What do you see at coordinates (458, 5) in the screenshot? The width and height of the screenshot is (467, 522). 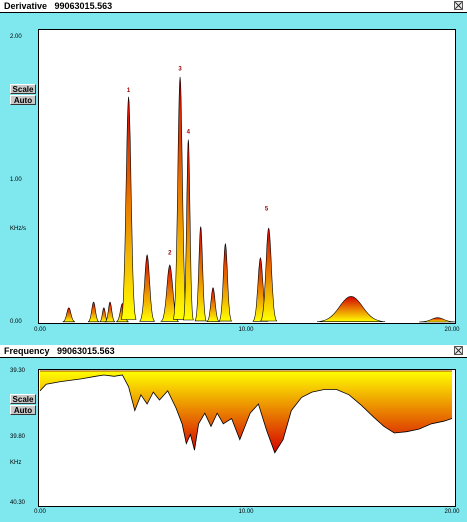 I see `derivative-close-icon` at bounding box center [458, 5].